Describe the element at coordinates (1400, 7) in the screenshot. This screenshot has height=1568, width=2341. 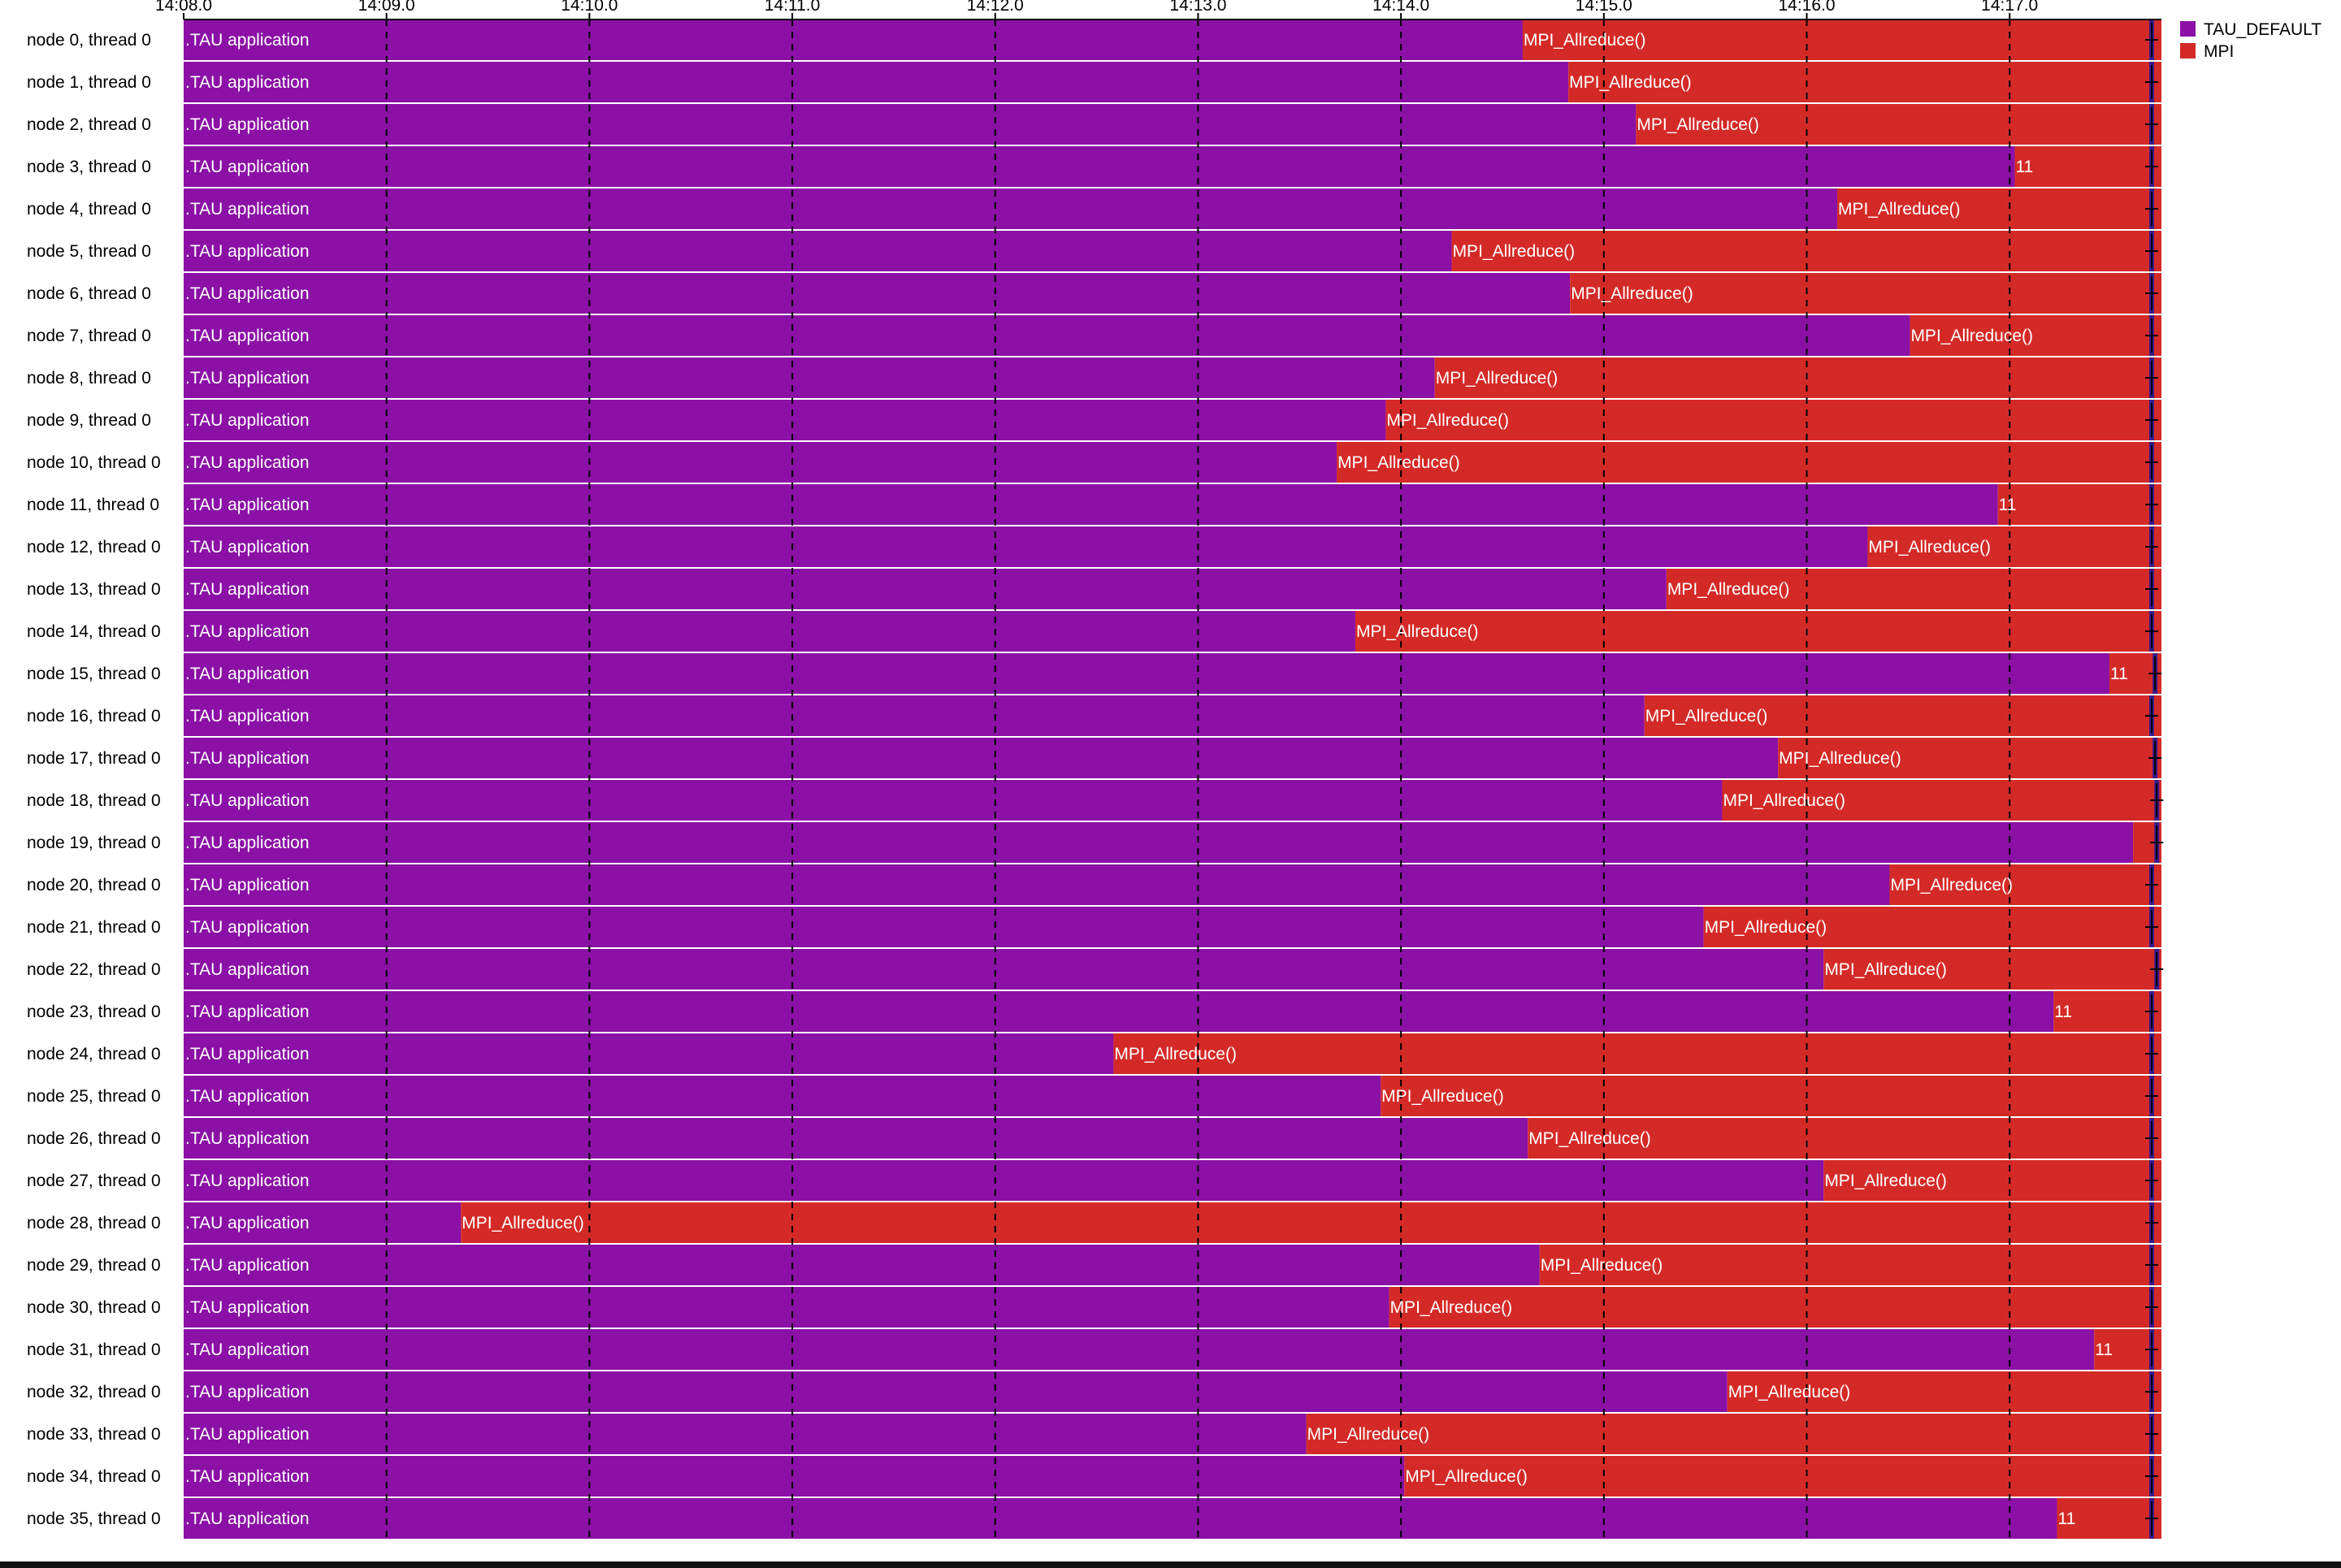
I see `axis-tick-label: 14:14.0` at that location.